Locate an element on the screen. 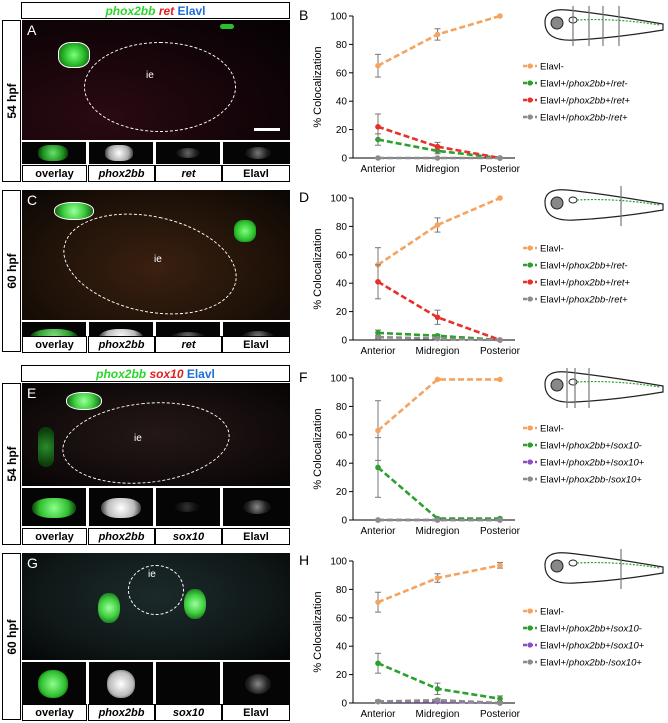 This screenshot has height=723, width=668. micrograph-g: G ie is located at coordinates (156, 606).